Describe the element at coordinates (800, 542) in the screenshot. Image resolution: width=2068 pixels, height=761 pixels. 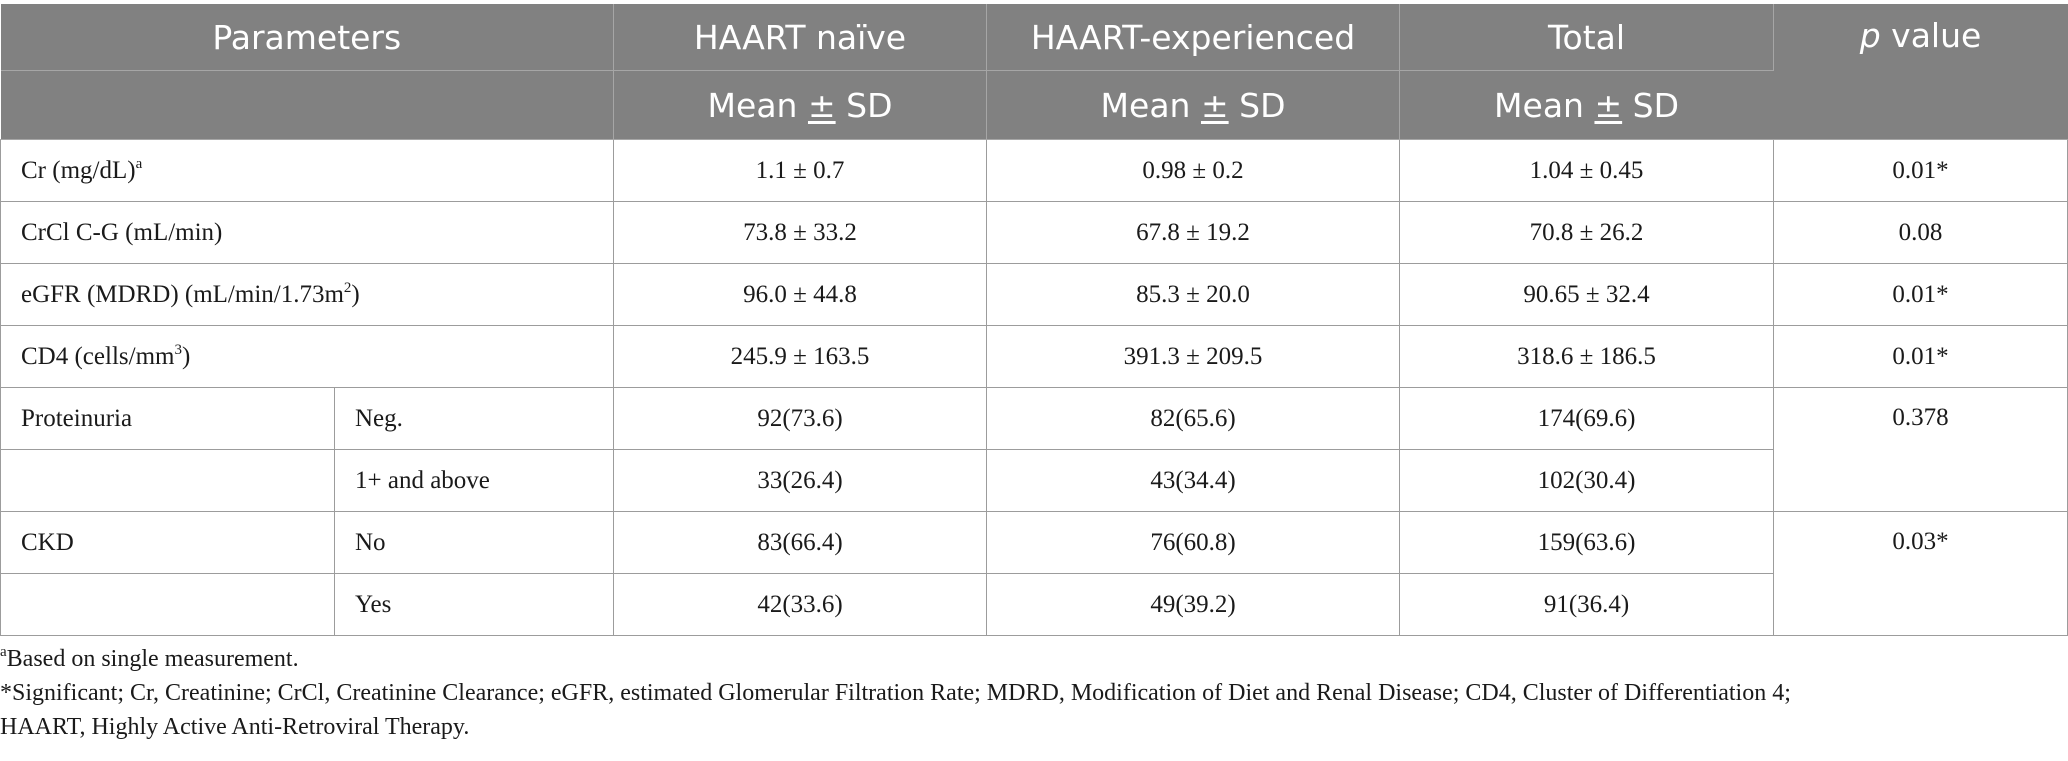
I see `cell-ckd-no-naive: 83(66.4)` at that location.